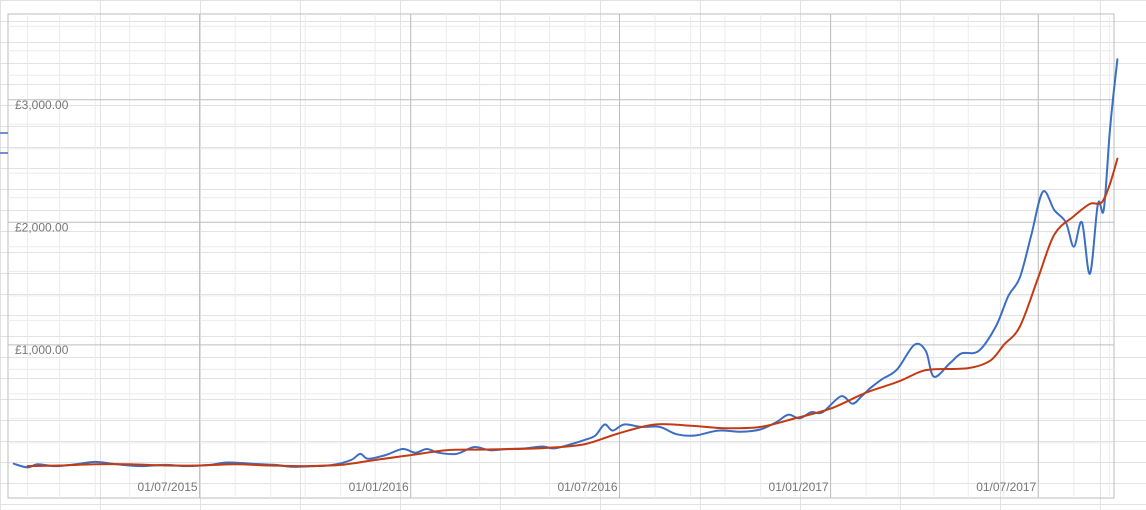 The width and height of the screenshot is (1146, 510). I want to click on x-tick-label: 01/07/2015, so click(168, 487).